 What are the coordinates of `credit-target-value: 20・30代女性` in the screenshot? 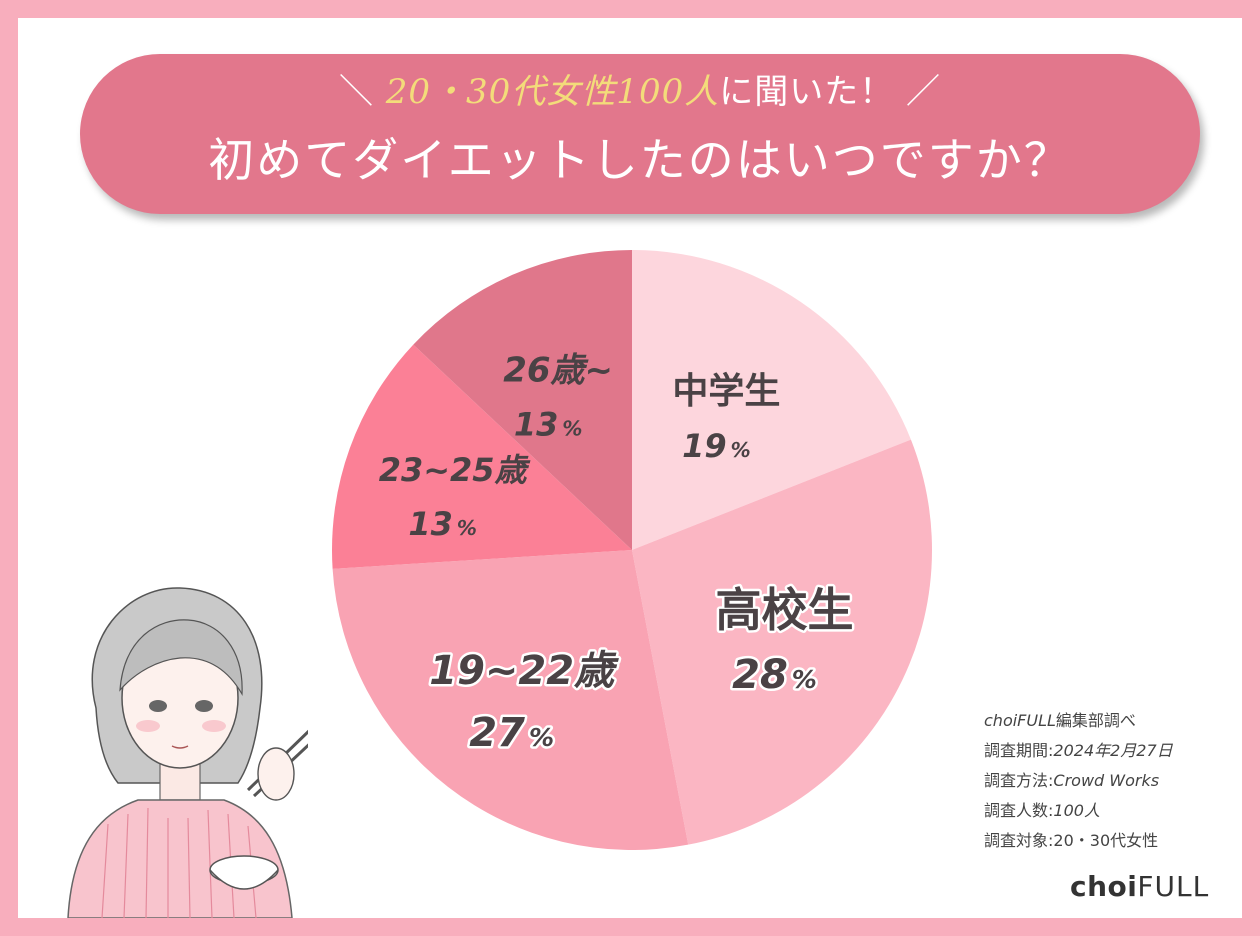 It's located at (1106, 840).